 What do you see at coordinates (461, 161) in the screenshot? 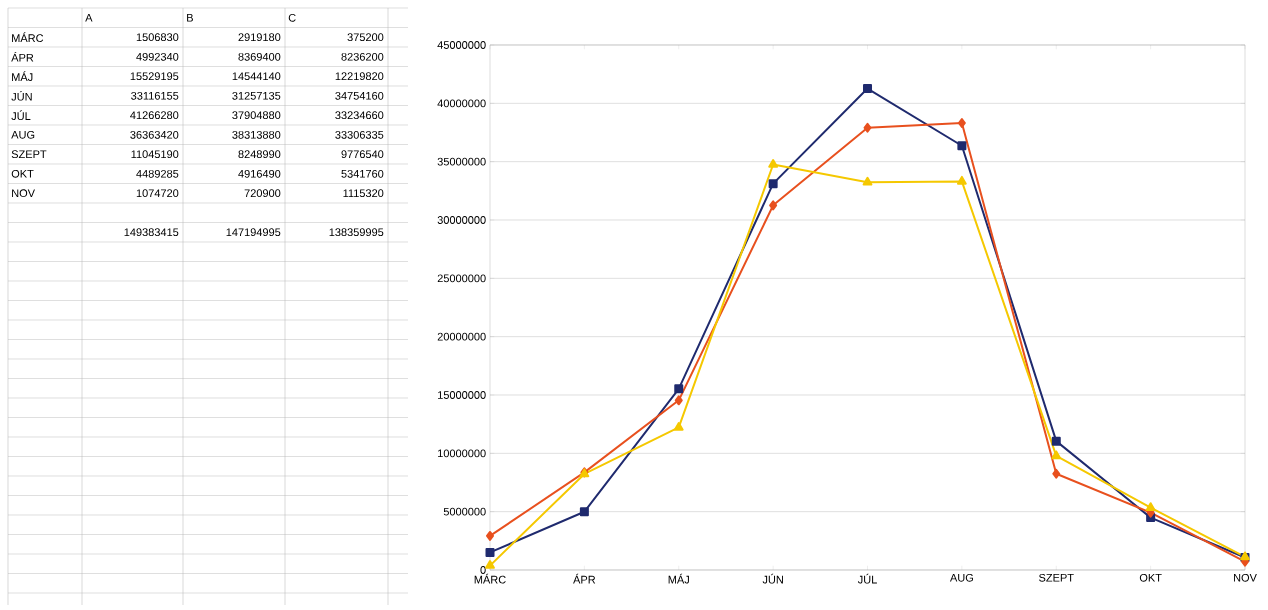
I see `y-tick-label: 35000000` at bounding box center [461, 161].